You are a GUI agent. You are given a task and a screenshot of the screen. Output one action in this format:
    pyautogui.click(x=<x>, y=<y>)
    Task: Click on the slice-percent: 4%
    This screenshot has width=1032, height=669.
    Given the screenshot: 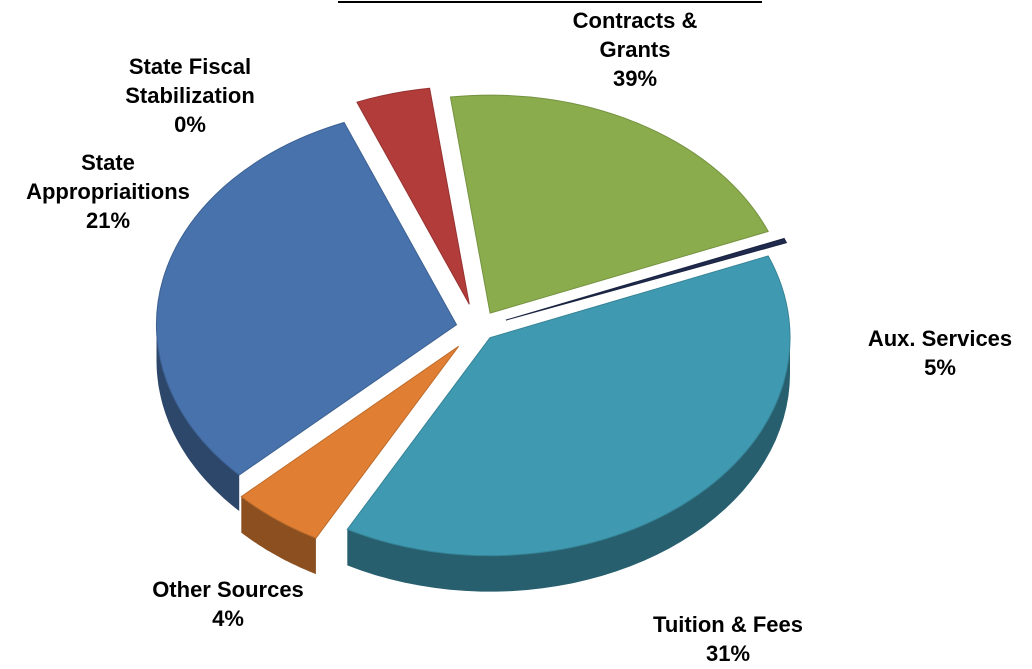 What is the action you would take?
    pyautogui.click(x=228, y=618)
    